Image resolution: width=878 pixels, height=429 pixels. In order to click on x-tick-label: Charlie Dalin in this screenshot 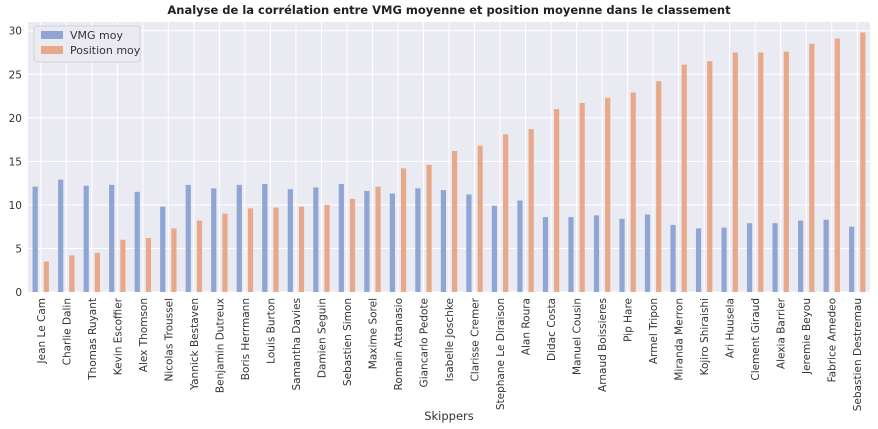, I will do `click(67, 331)`.